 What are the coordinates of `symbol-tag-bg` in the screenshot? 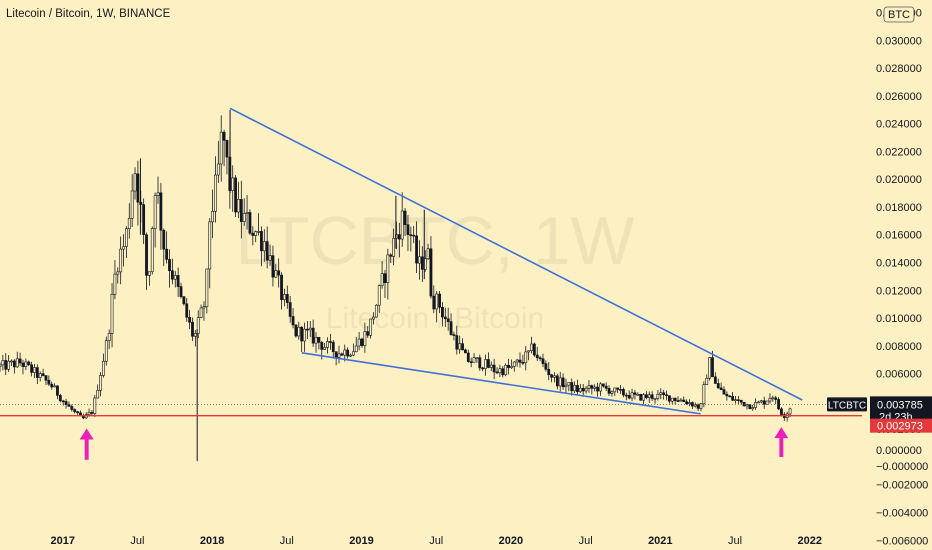 It's located at (847, 404).